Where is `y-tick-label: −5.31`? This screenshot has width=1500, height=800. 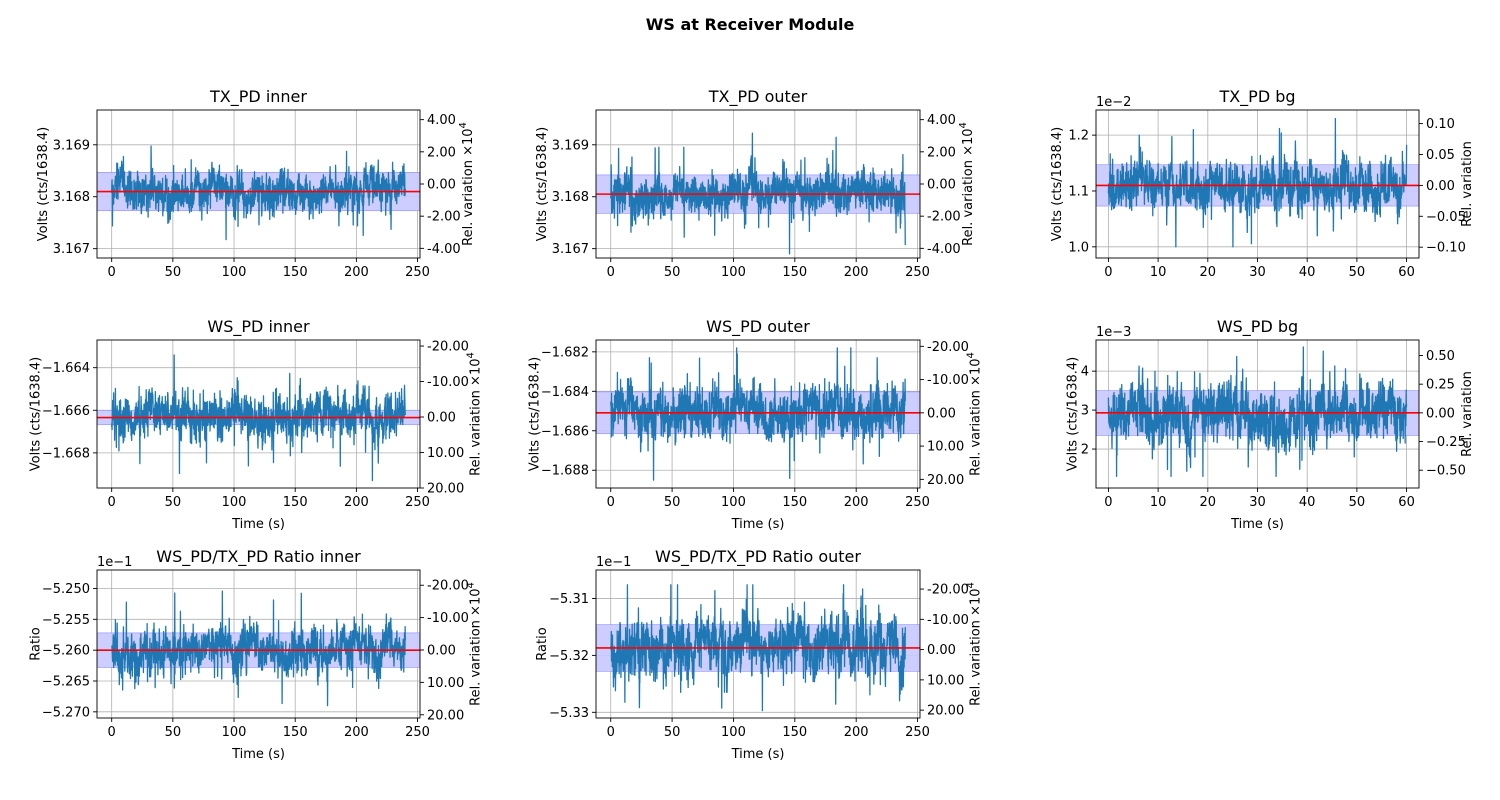
y-tick-label: −5.31 is located at coordinates (569, 599).